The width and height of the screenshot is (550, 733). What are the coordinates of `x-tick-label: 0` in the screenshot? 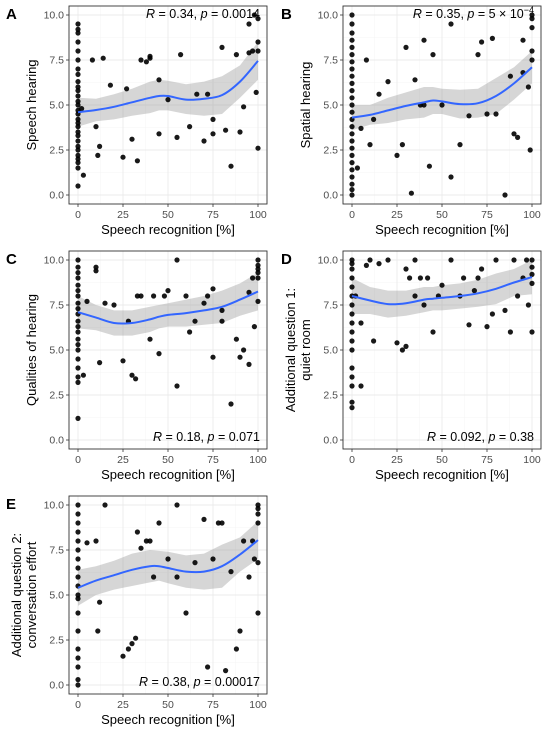 It's located at (78, 215).